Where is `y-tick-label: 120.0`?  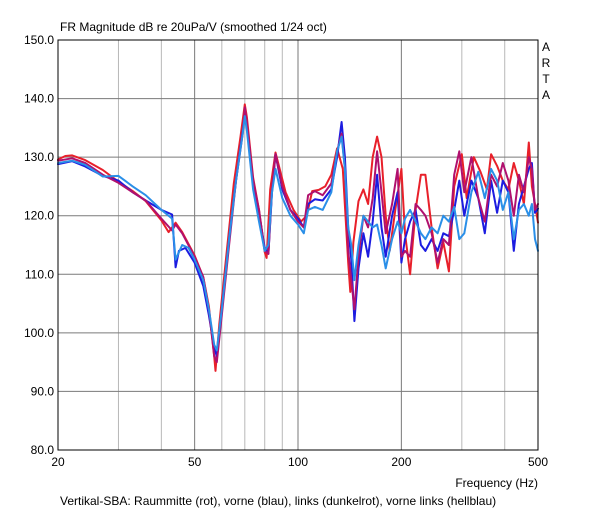 y-tick-label: 120.0 is located at coordinates (39, 216).